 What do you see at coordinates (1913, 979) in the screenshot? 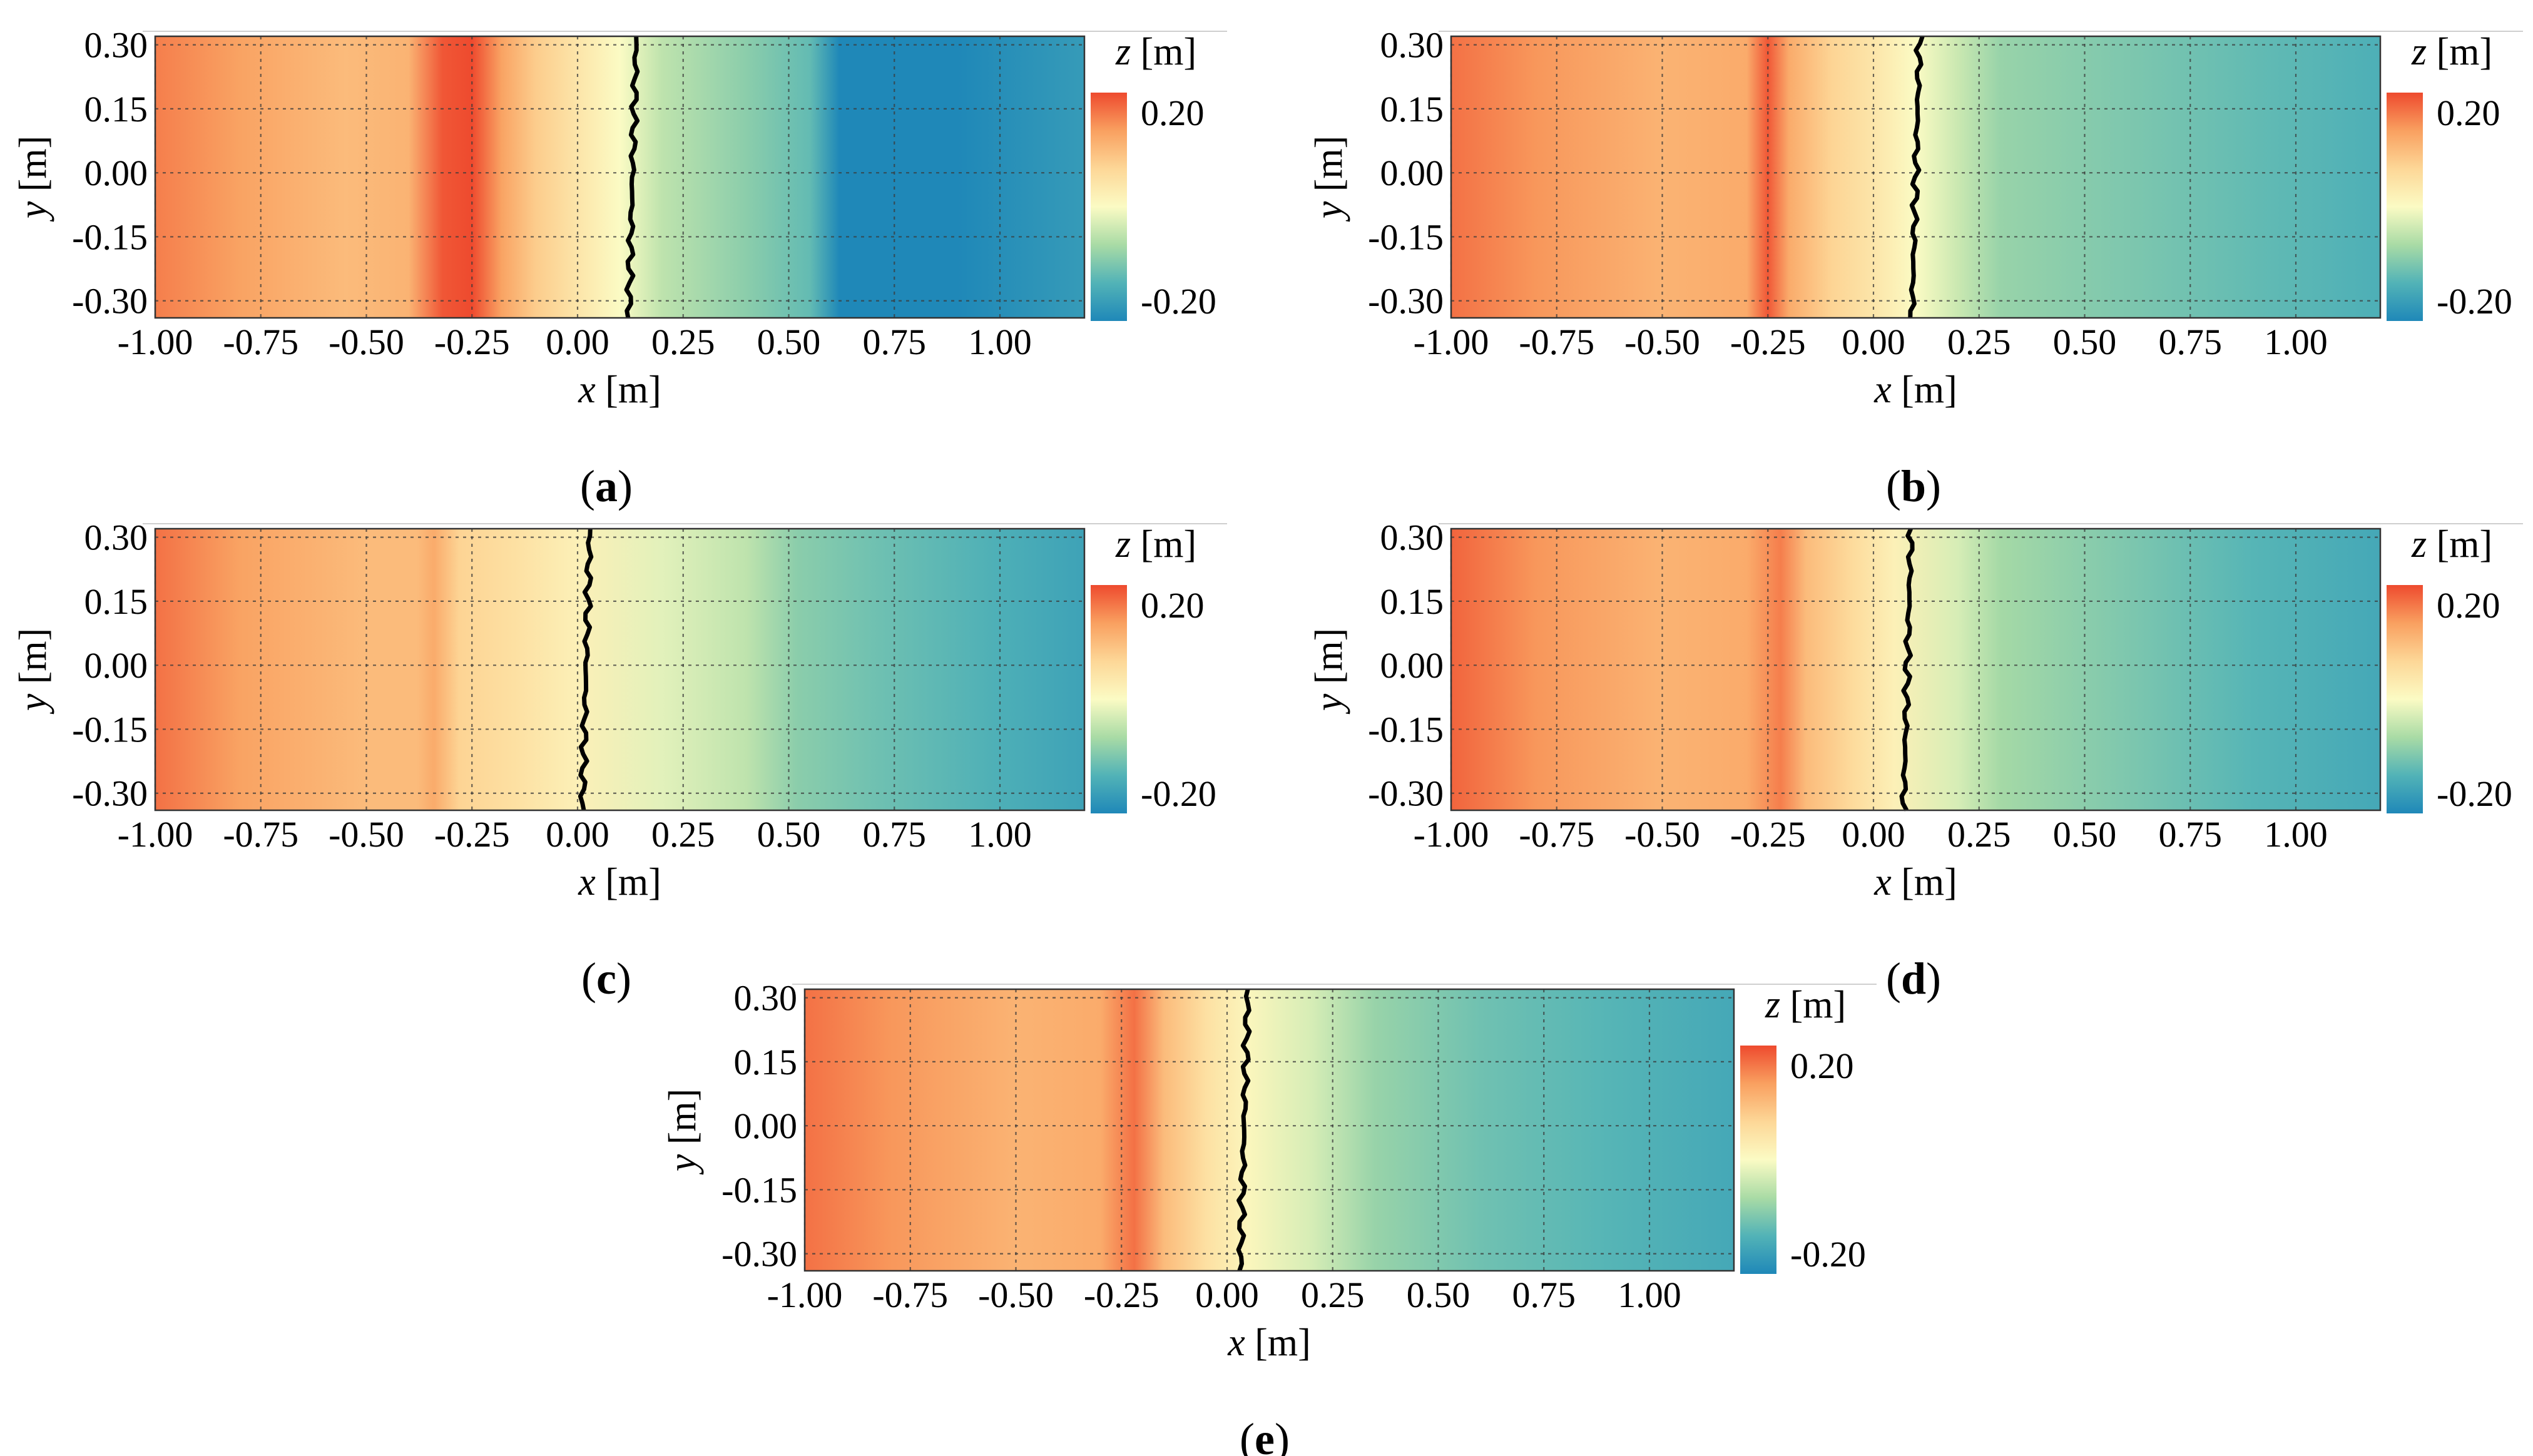
I see `panel-caption: (d)` at bounding box center [1913, 979].